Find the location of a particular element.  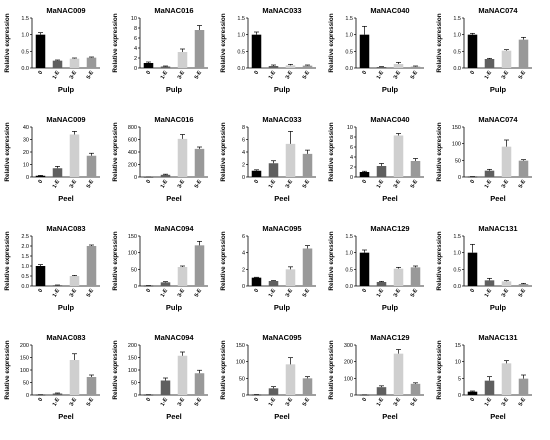

chart-title: MaNAC129 is located at coordinates (389, 228).